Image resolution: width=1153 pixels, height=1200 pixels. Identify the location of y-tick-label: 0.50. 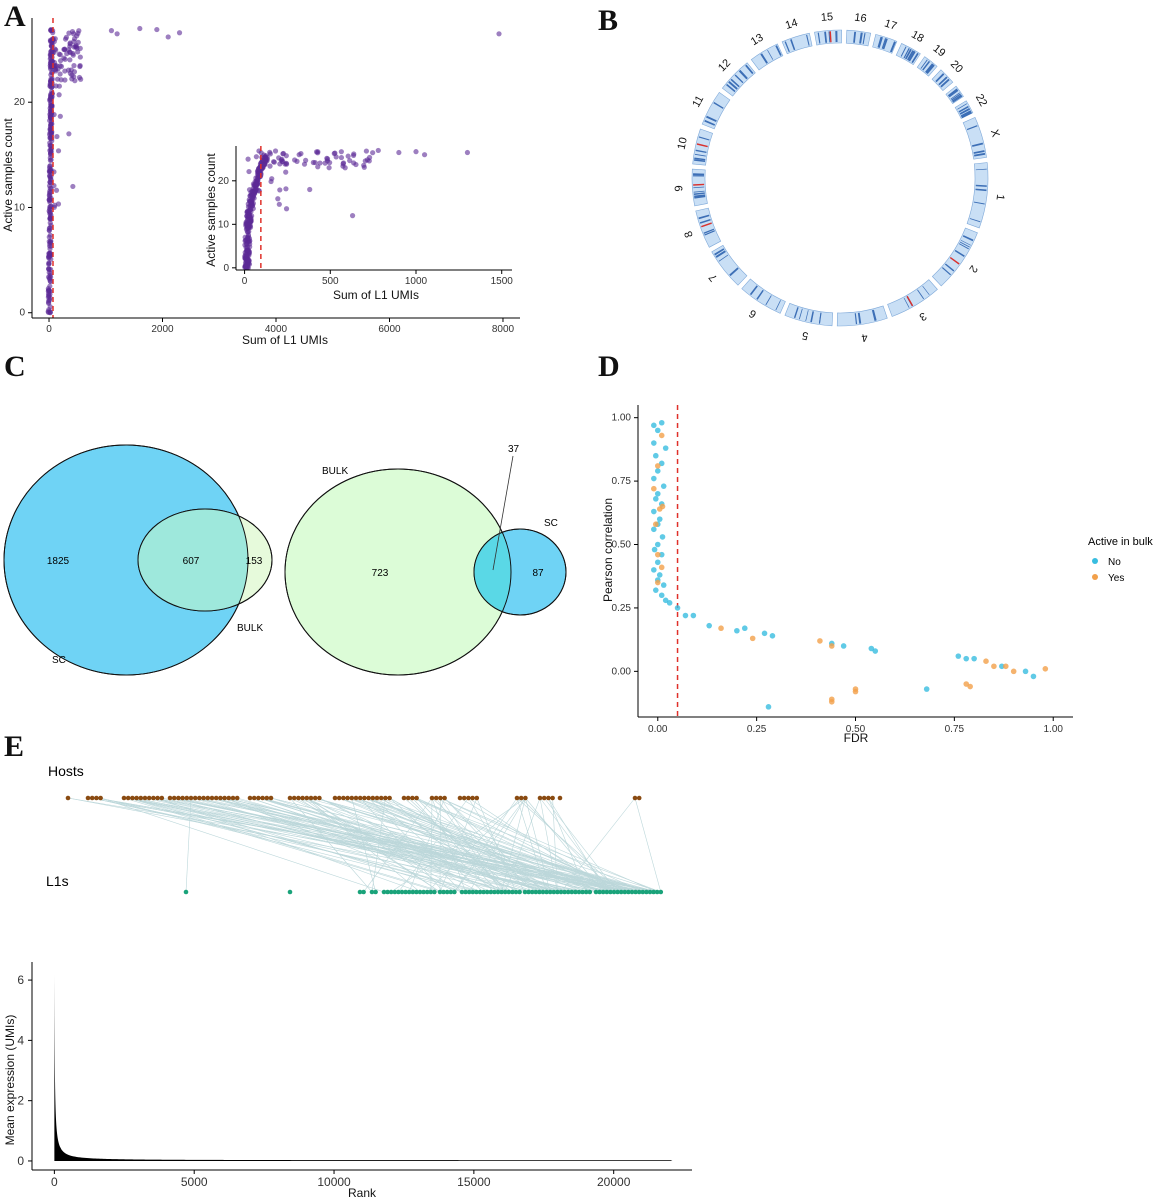
(622, 545).